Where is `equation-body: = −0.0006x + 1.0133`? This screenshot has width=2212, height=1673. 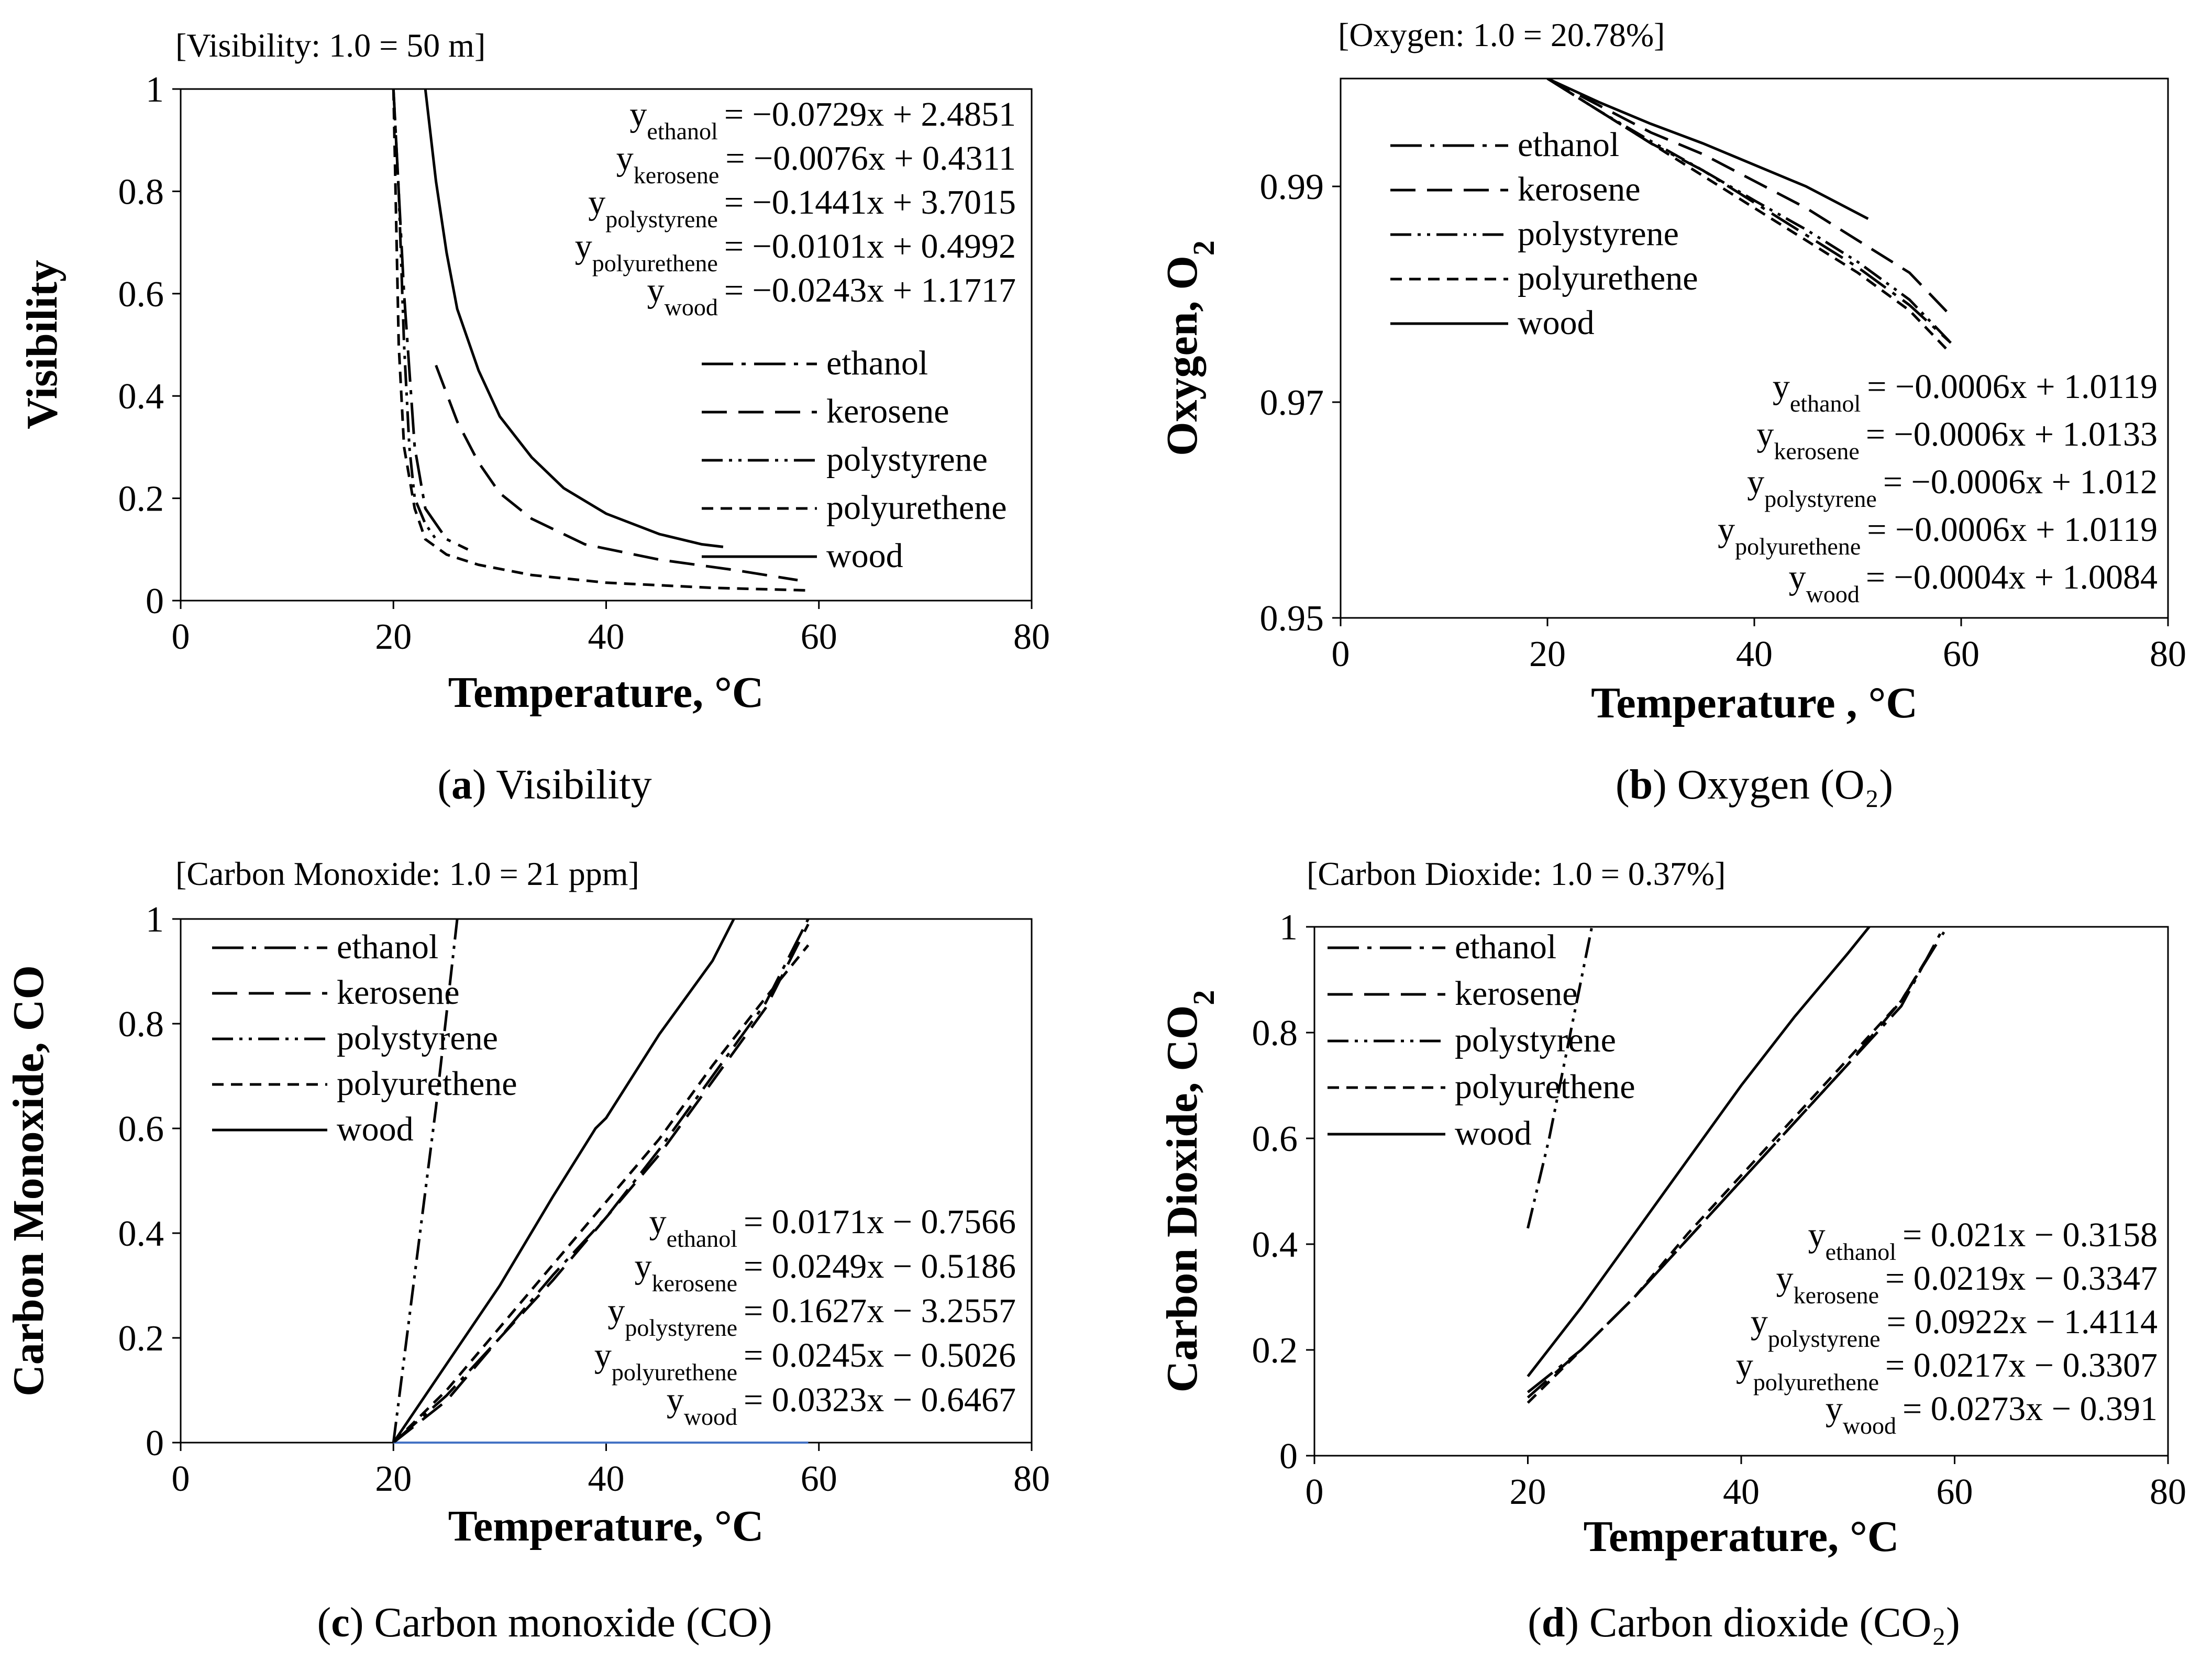
equation-body: = −0.0006x + 1.0133 is located at coordinates (2012, 434).